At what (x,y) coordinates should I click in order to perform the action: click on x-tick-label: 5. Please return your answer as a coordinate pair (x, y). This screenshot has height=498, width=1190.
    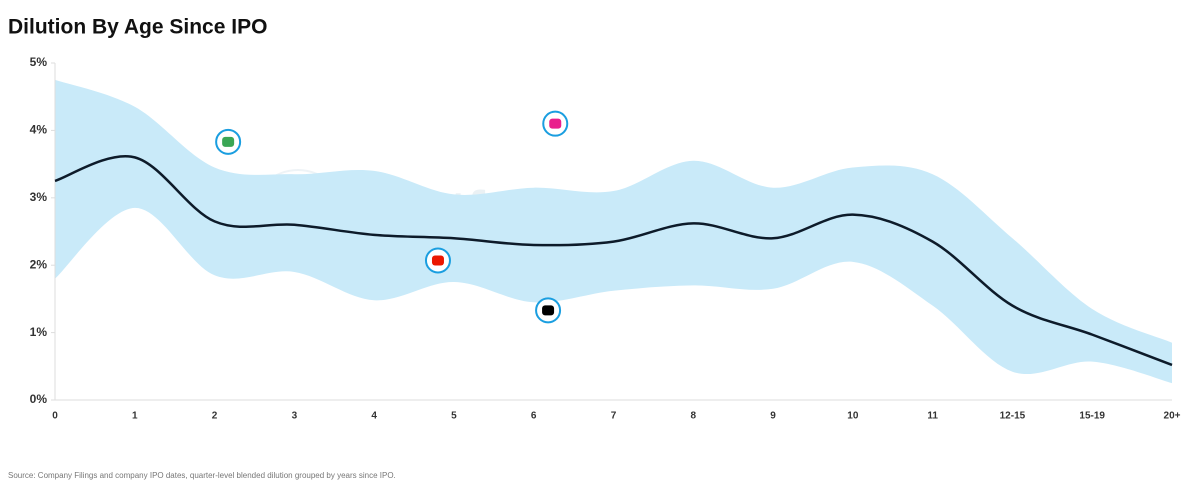
    Looking at the image, I should click on (454, 416).